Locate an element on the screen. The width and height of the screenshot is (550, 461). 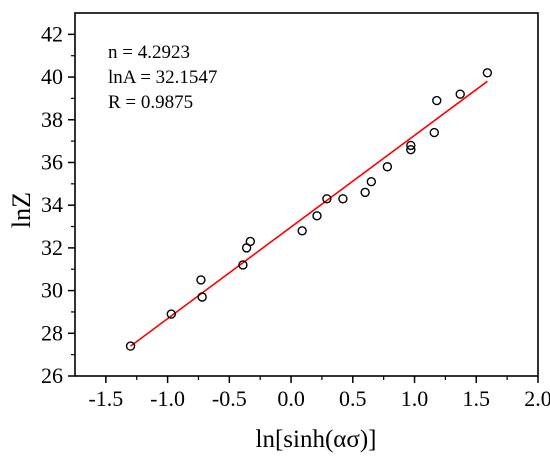
y-tick-label: 36 is located at coordinates (52, 161).